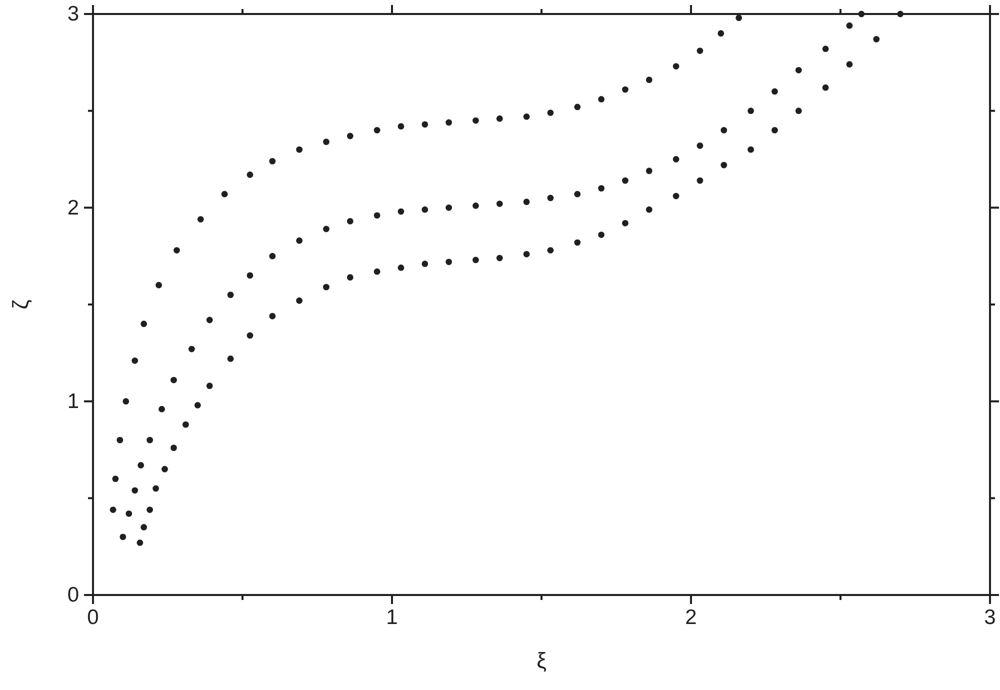  I want to click on y-axis-title: ζ, so click(20, 304).